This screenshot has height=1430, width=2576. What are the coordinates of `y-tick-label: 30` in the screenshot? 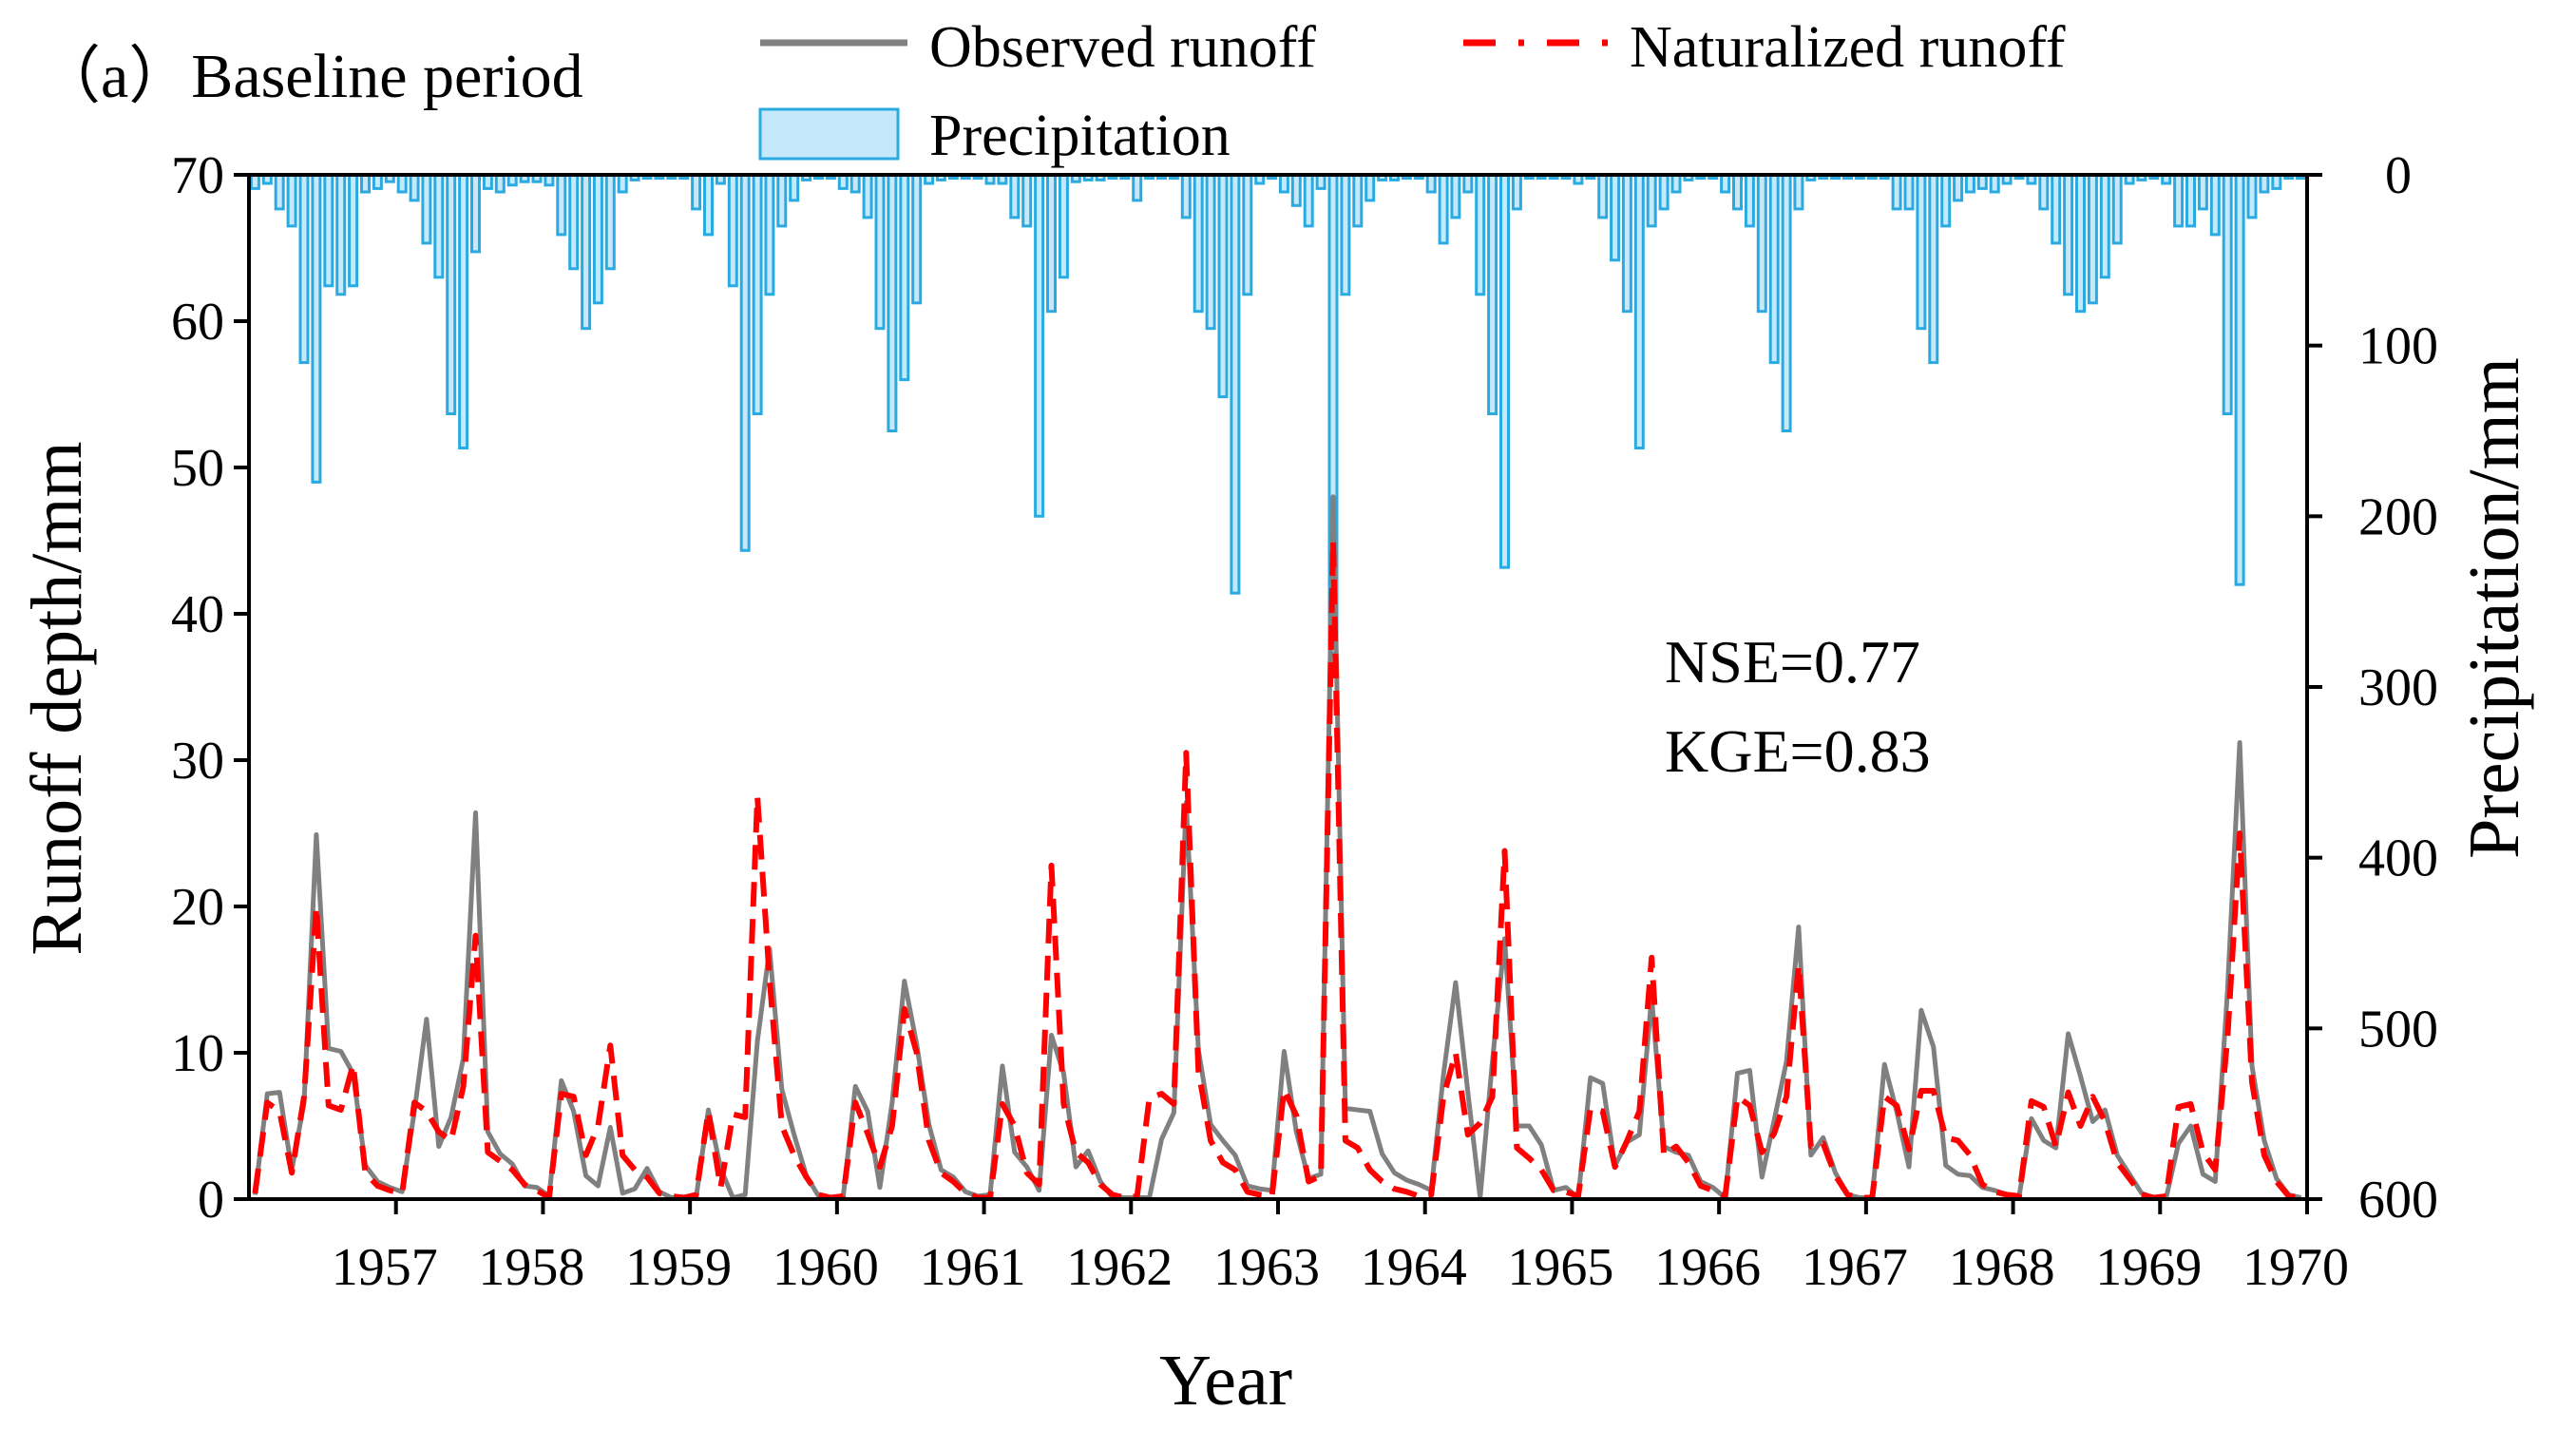 It's located at (197, 761).